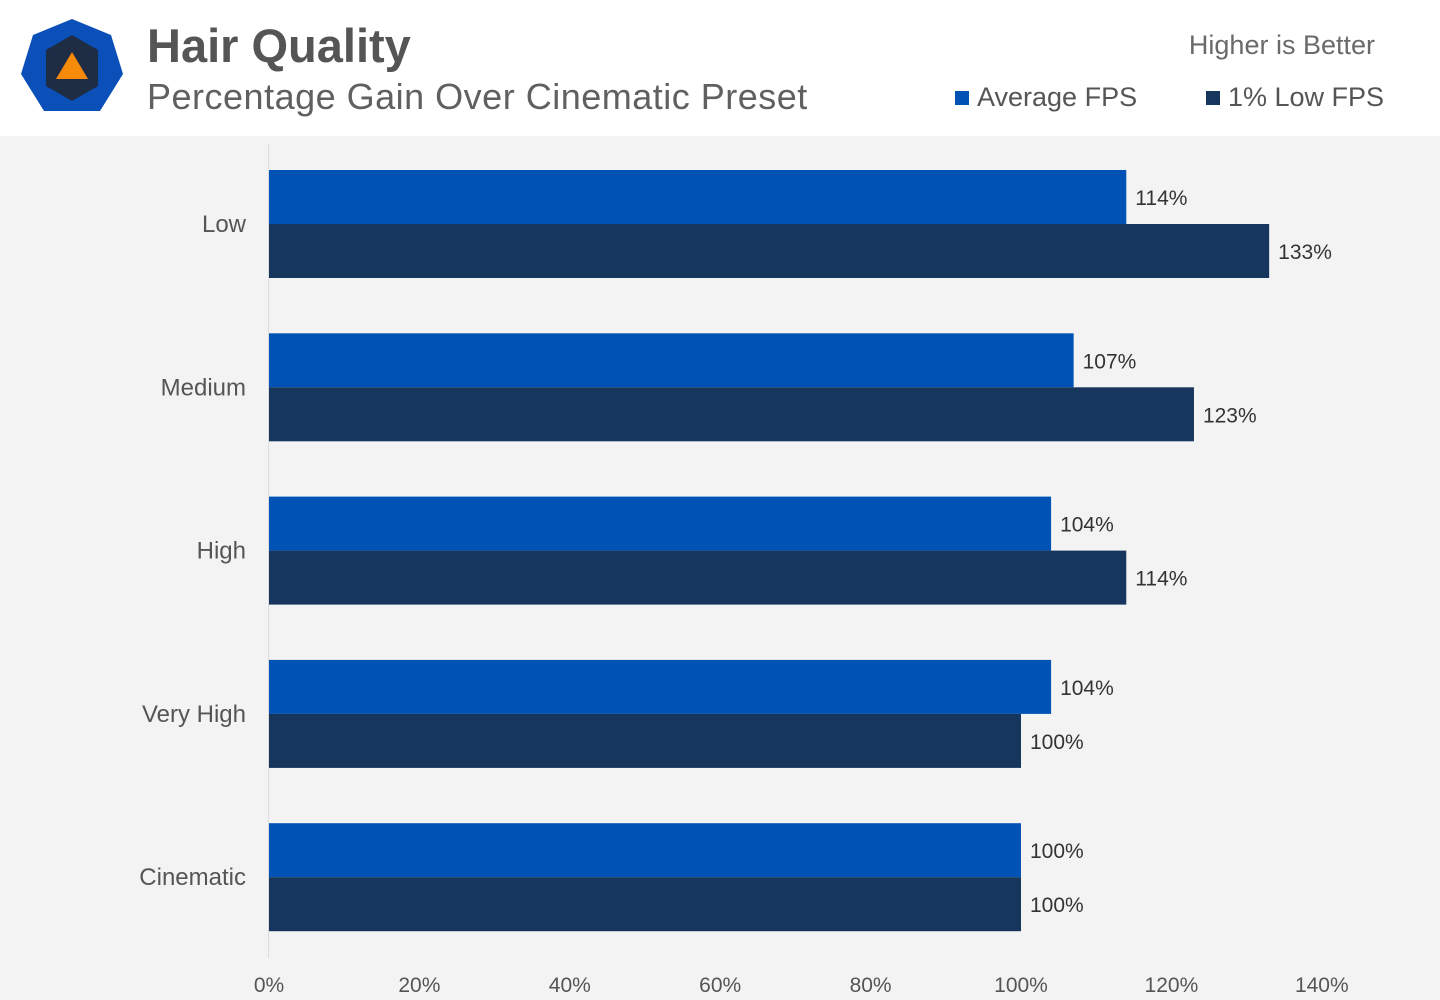 This screenshot has height=1000, width=1440. I want to click on x-tick-label-4: 80%, so click(871, 985).